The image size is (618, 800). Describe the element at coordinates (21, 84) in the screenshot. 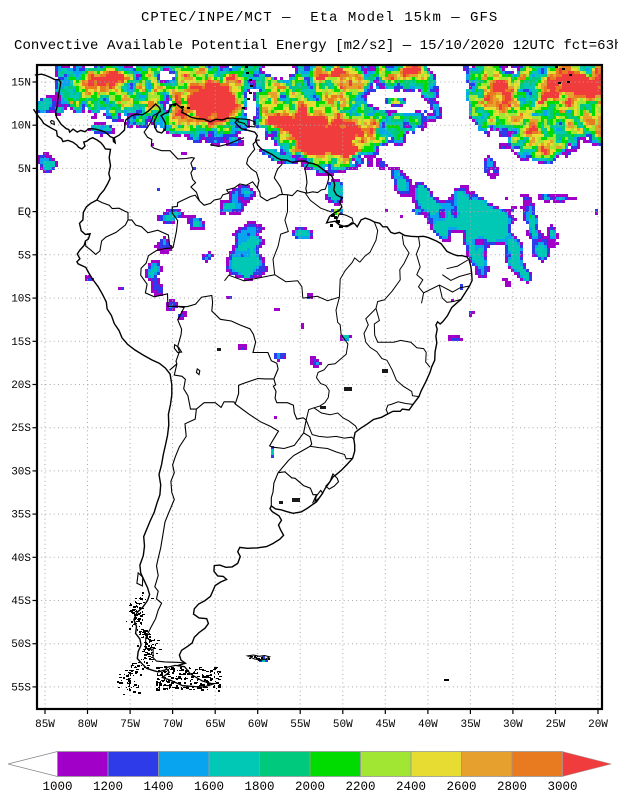

I see `svg-text: 15N` at that location.